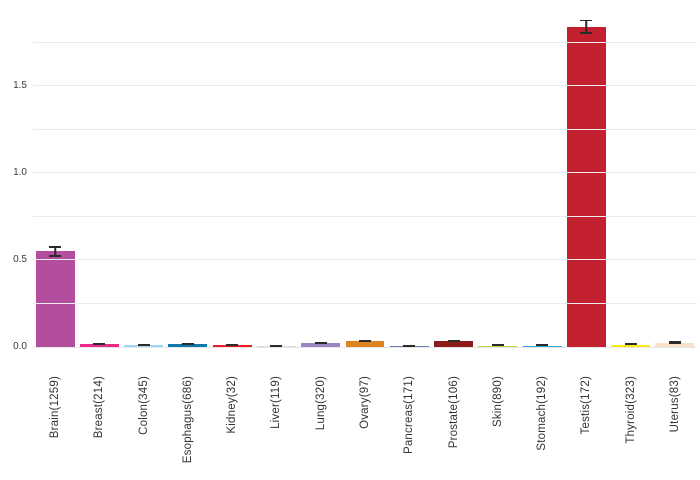 The height and width of the screenshot is (480, 700). I want to click on x-tick-slot: Skin(890), so click(498, 401).